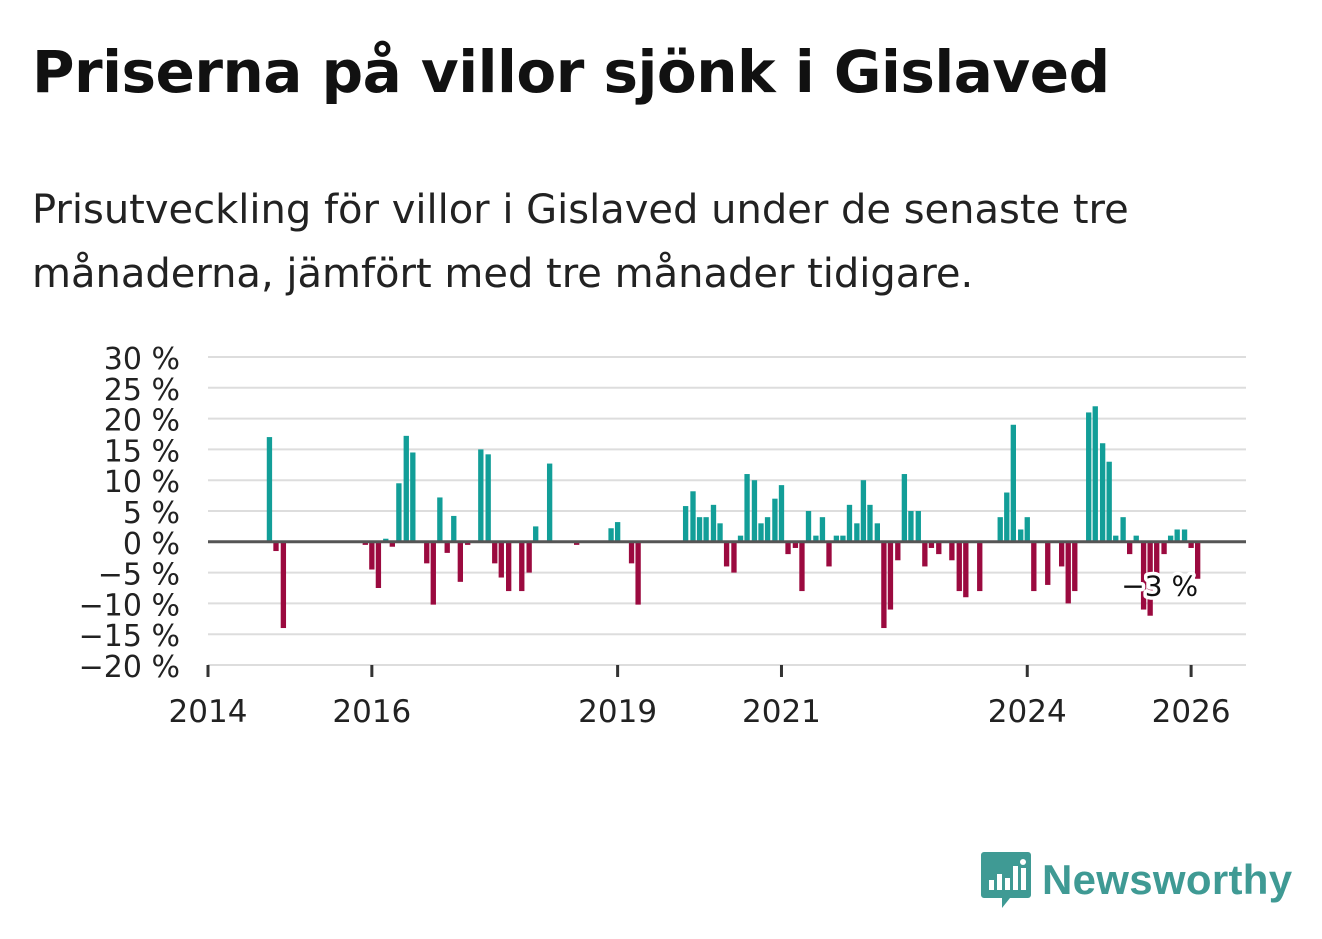 This screenshot has height=939, width=1322. I want to click on y-tick-label: −20 %, so click(129, 667).